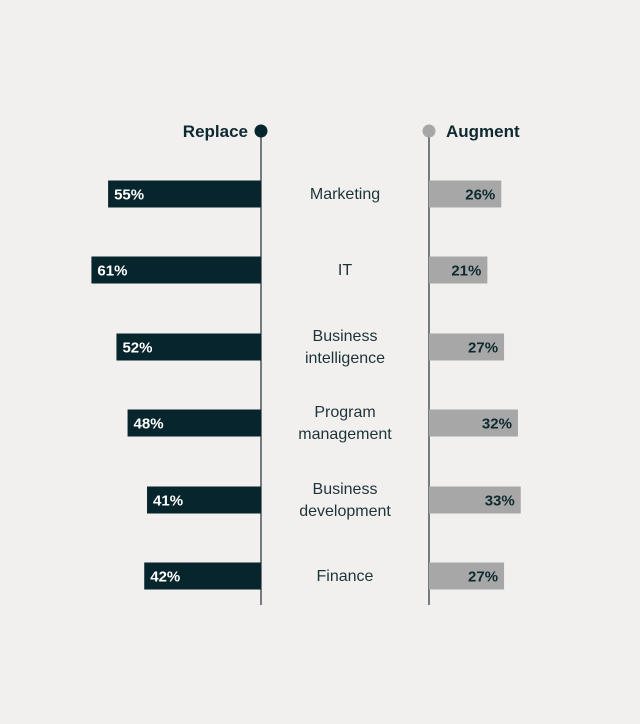  I want to click on category-label: development, so click(345, 511).